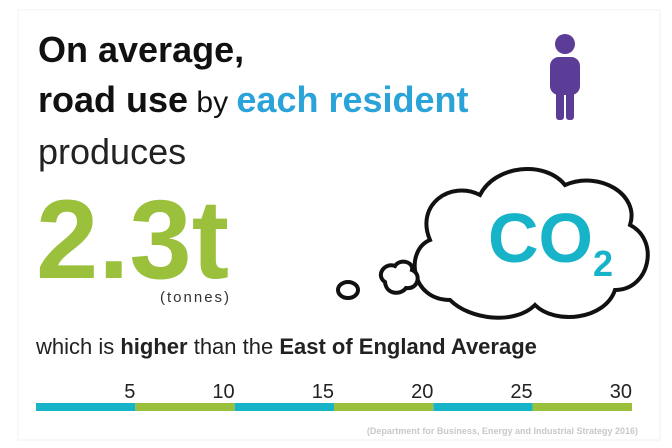 The image size is (672, 448). What do you see at coordinates (77, 346) in the screenshot?
I see `text: which is` at bounding box center [77, 346].